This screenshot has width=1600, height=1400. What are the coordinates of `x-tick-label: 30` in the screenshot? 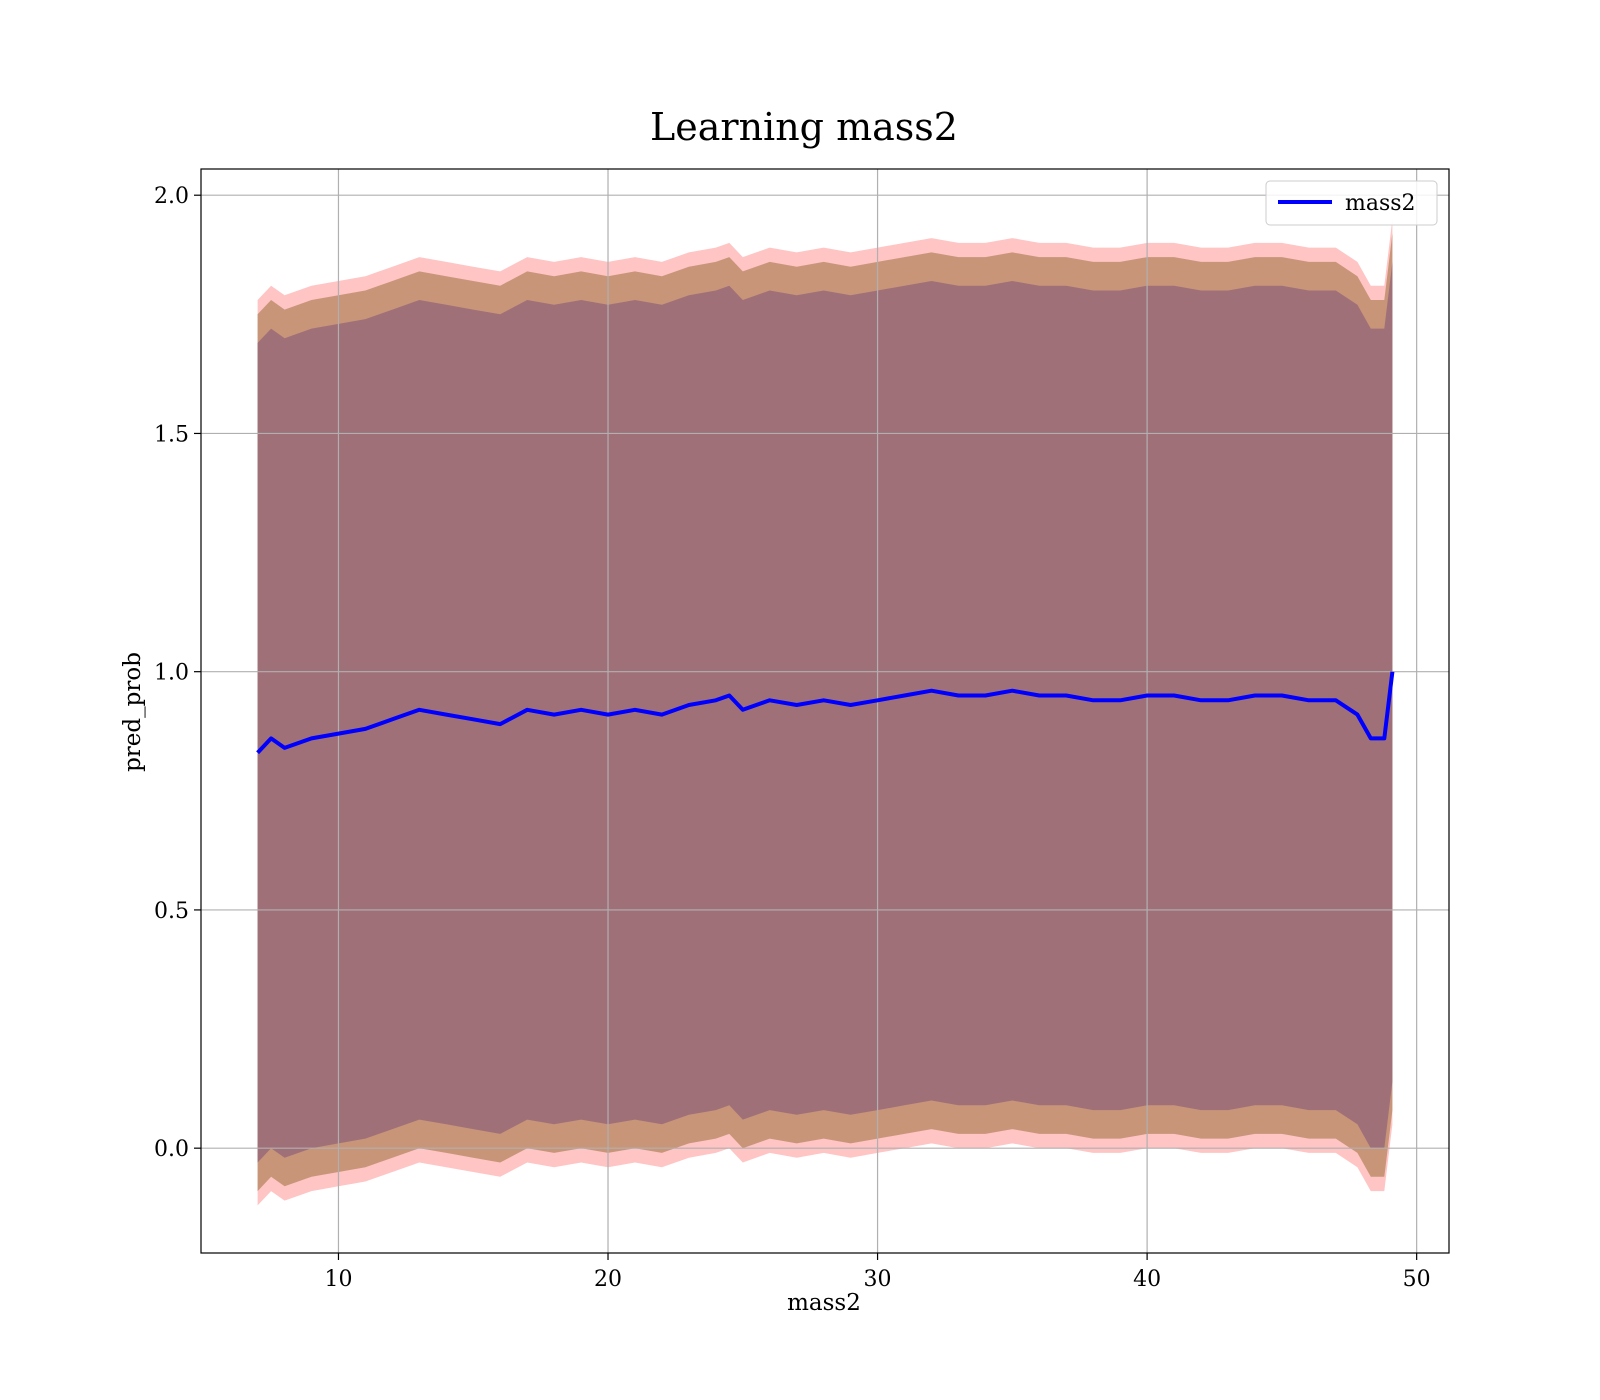 It's located at (878, 1279).